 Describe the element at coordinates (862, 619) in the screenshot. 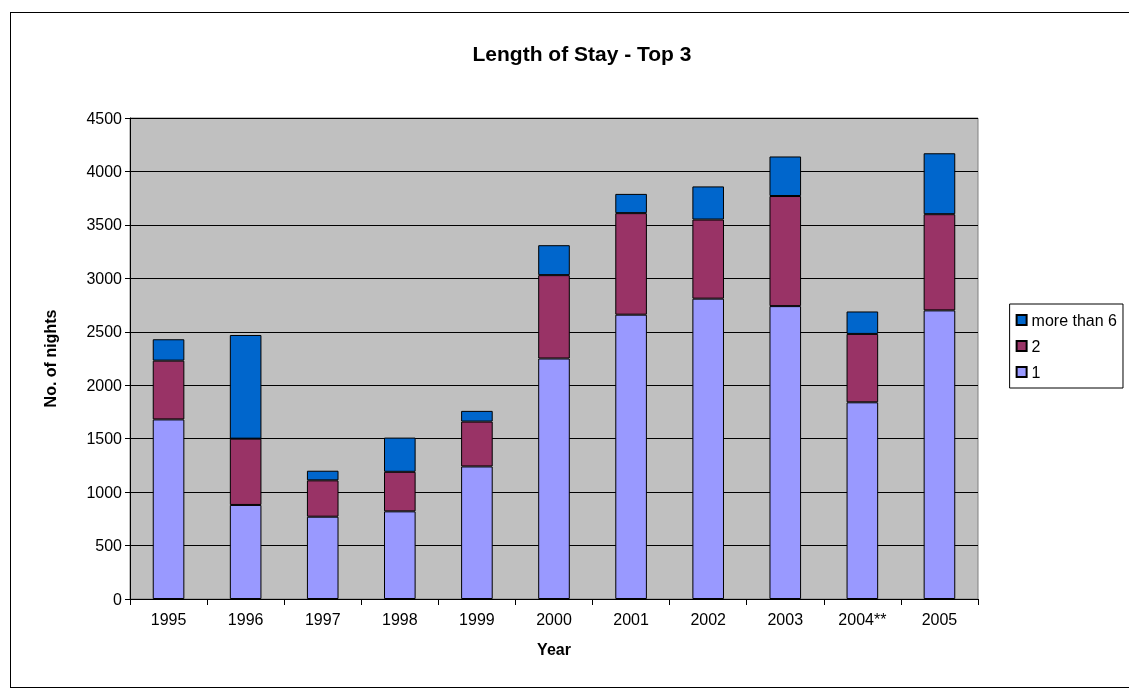

I see `x-tick-label: 2004**` at that location.